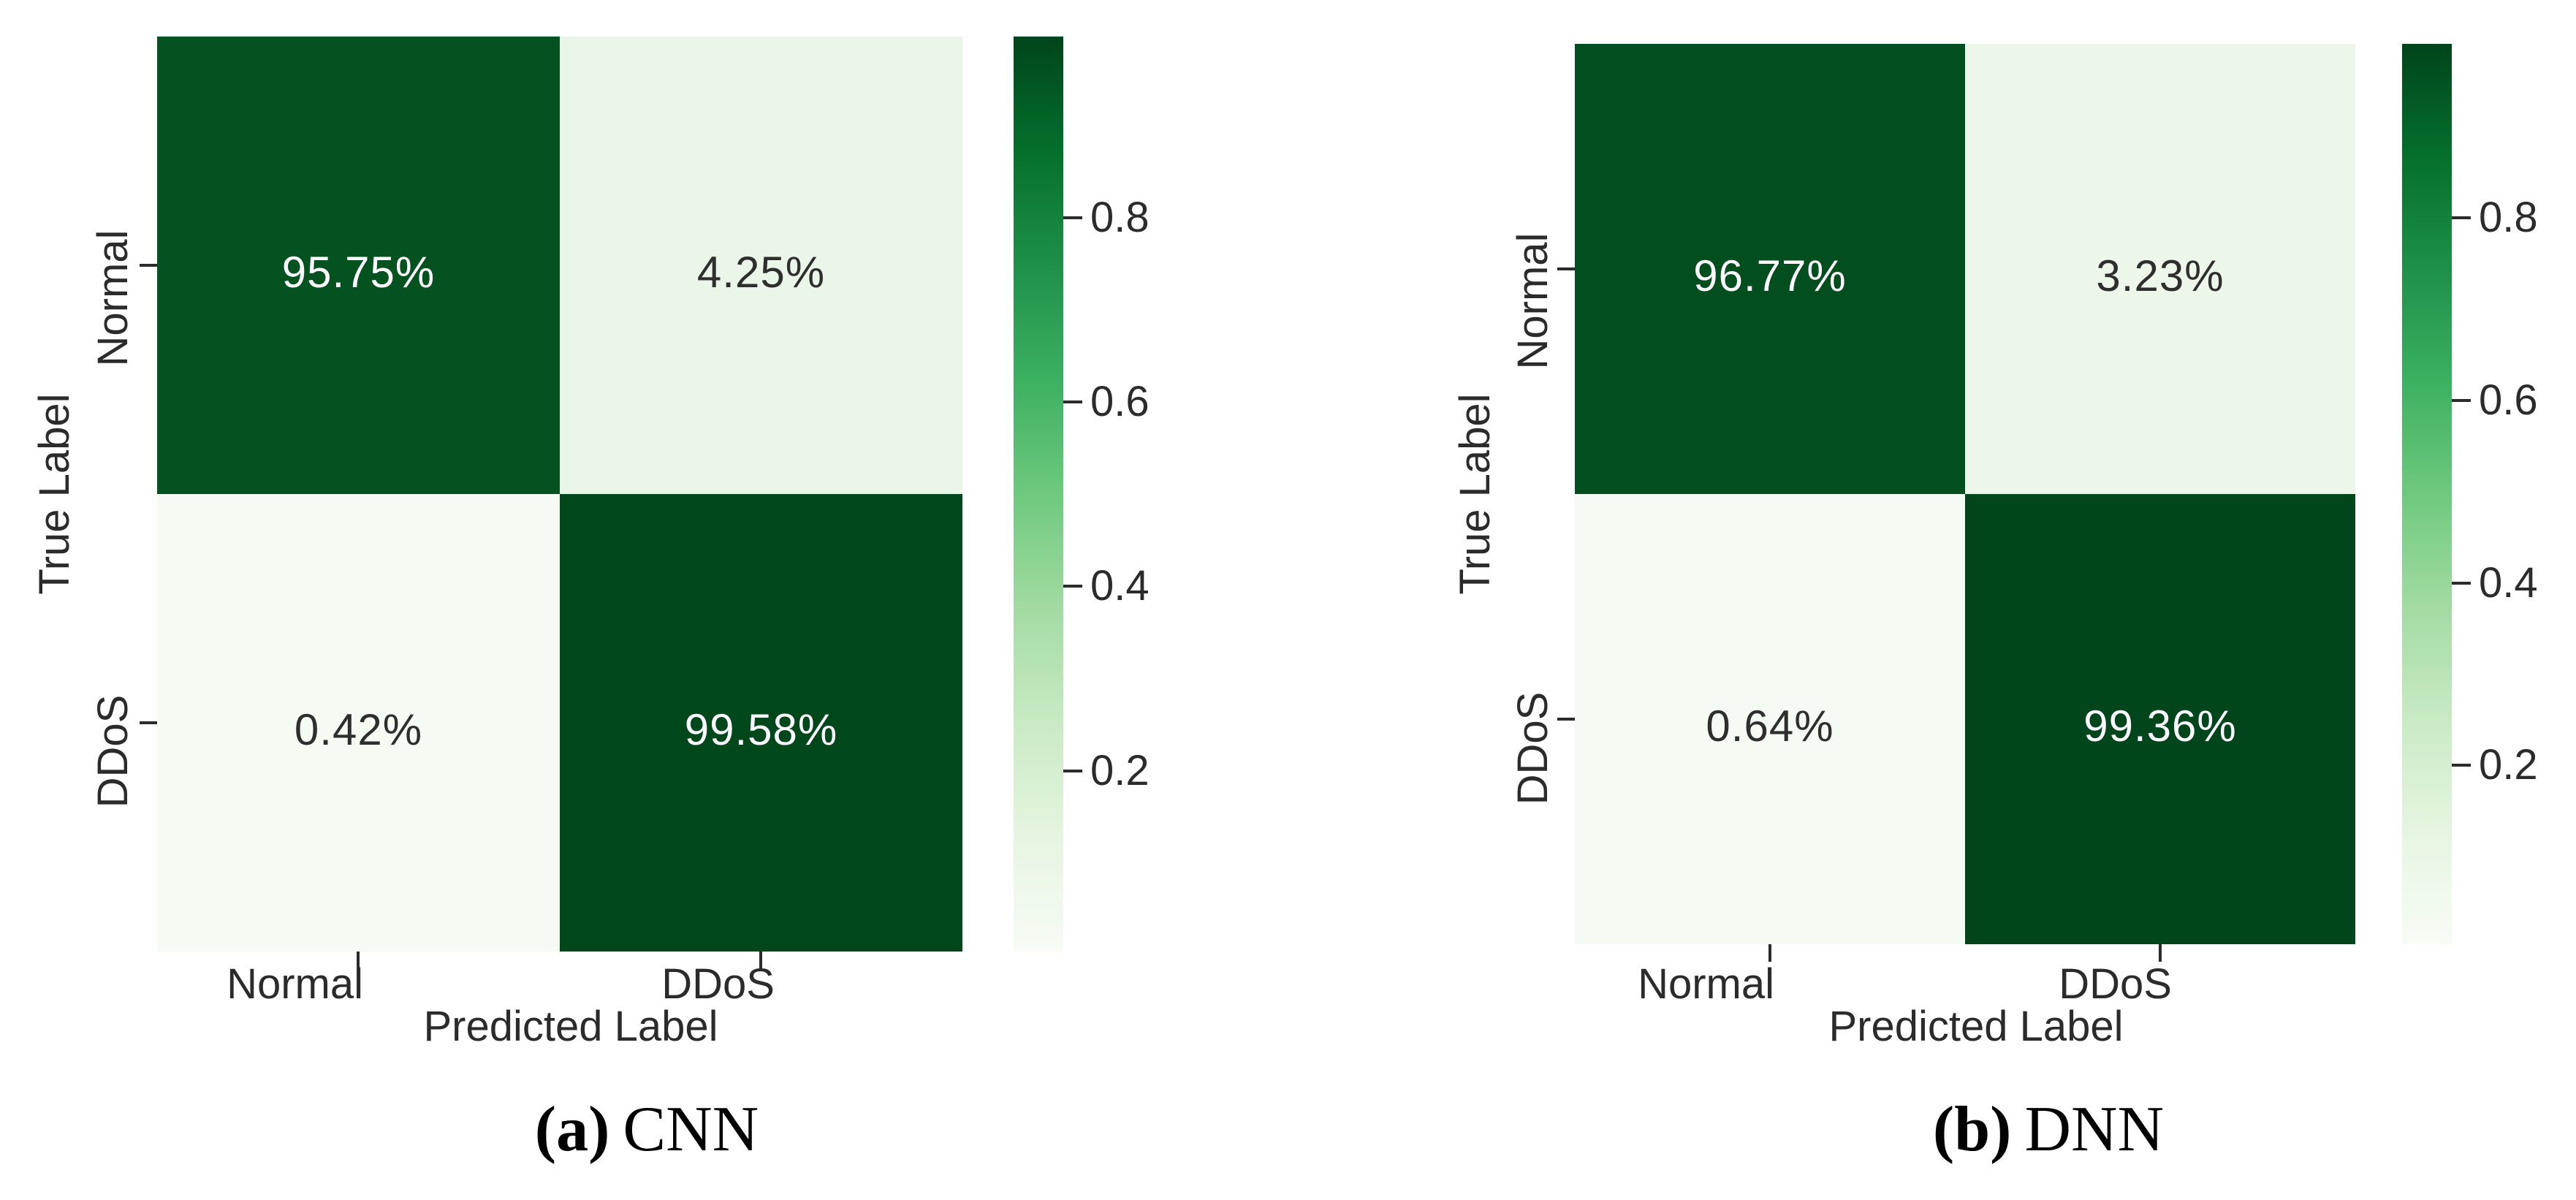 The width and height of the screenshot is (2576, 1200). What do you see at coordinates (572, 1129) in the screenshot?
I see `caption-index: (a)` at bounding box center [572, 1129].